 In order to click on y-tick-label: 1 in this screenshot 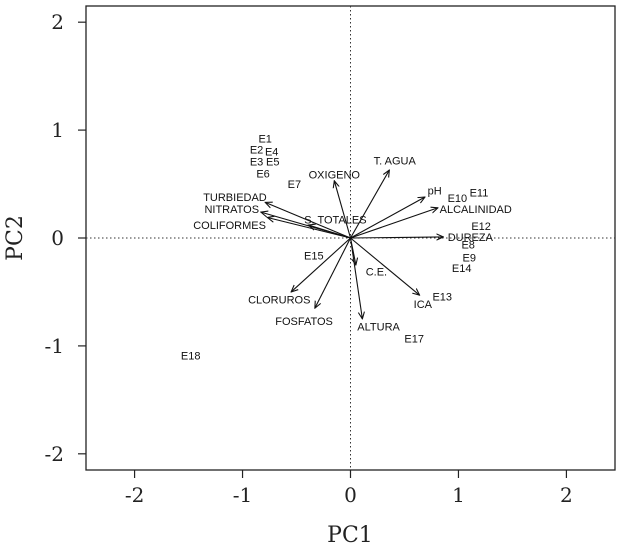, I will do `click(57, 130)`.